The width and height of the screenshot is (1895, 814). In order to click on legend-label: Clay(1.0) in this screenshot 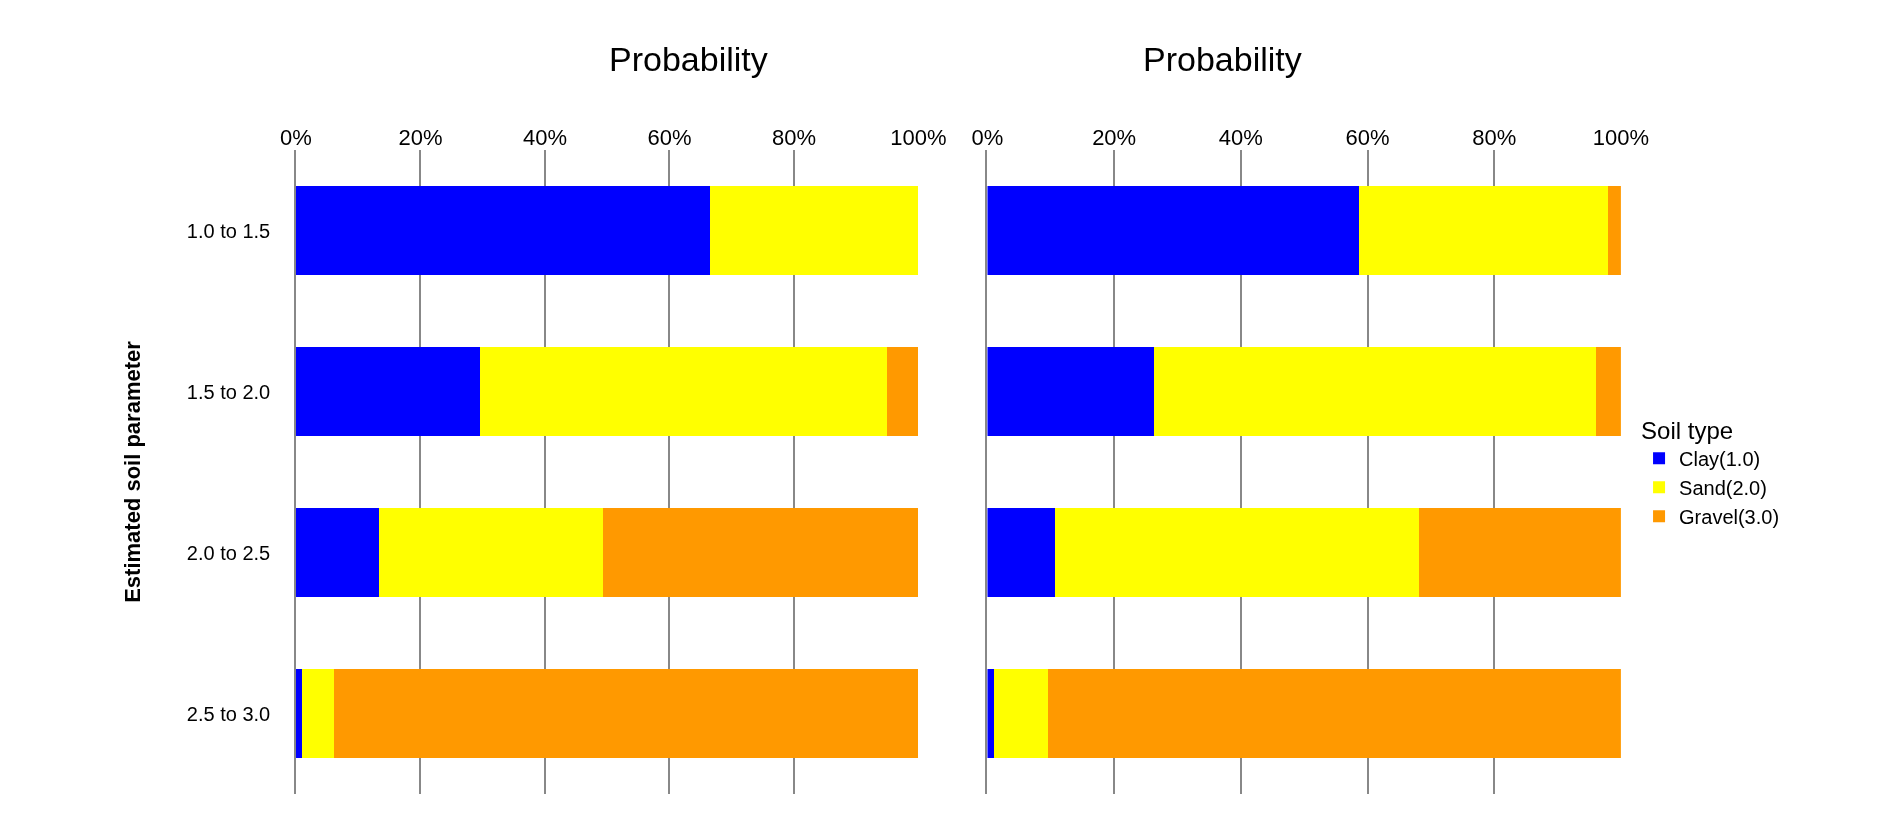, I will do `click(1720, 459)`.